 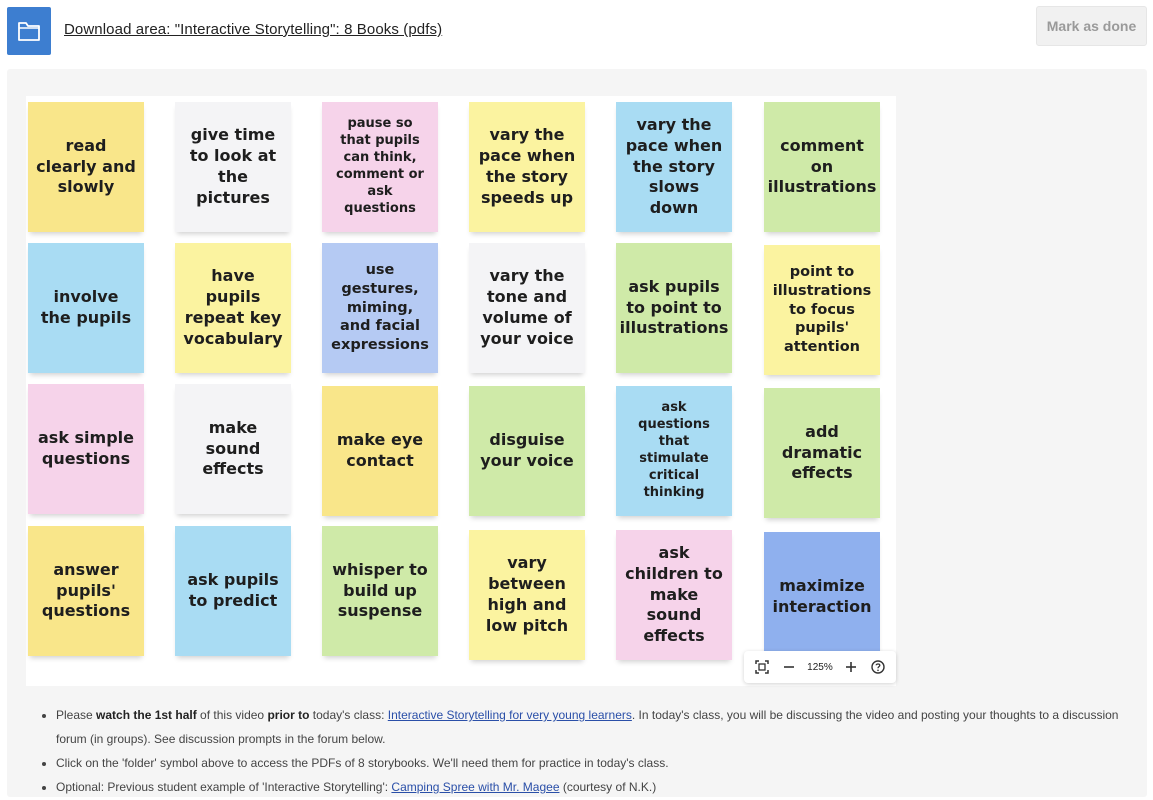 I want to click on sticky-note: have pupils repeat key vocabulary, so click(x=233, y=308).